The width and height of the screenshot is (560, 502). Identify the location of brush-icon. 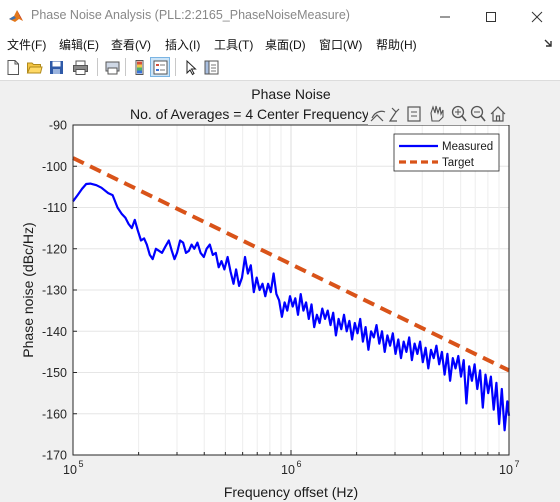
(394, 114).